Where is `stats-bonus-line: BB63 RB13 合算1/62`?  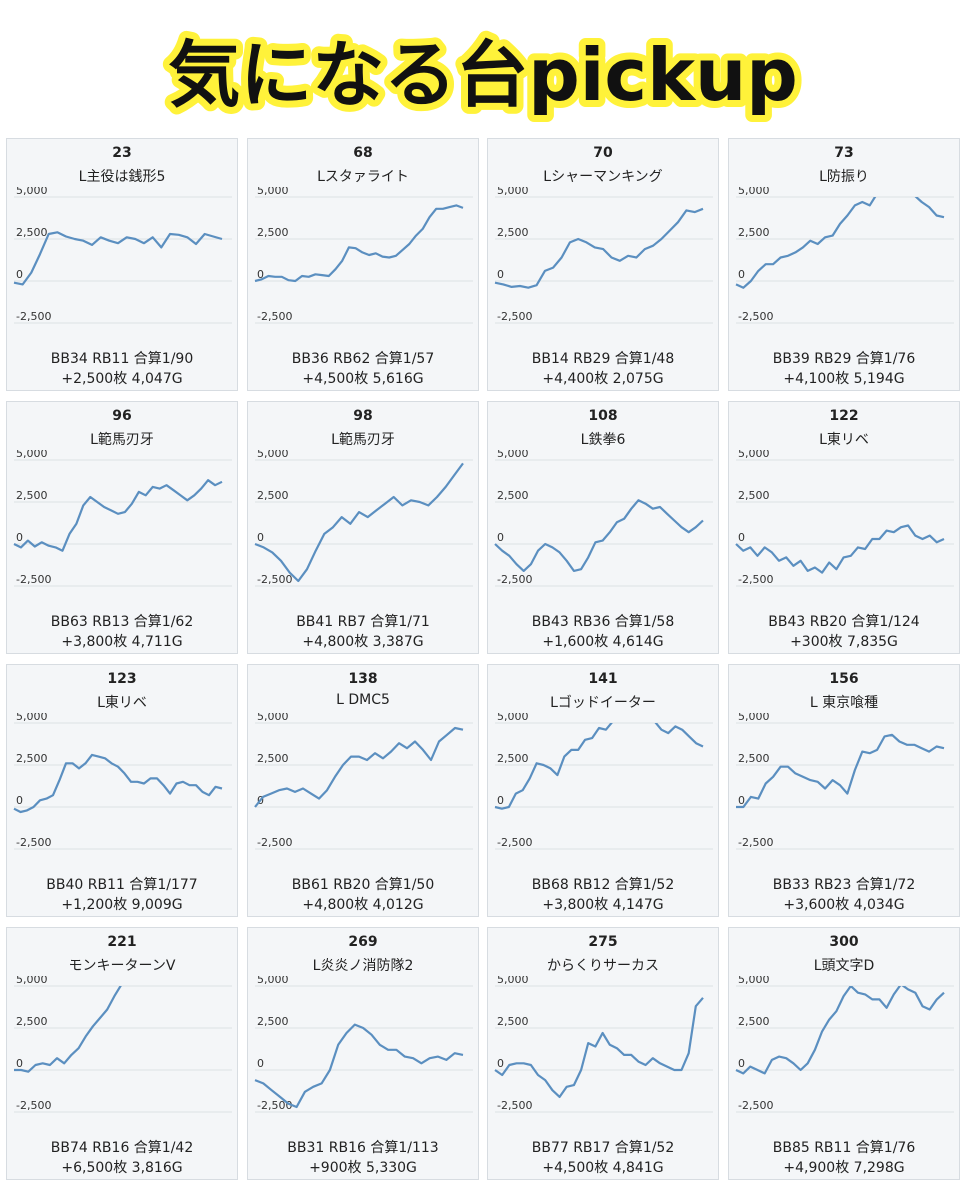
stats-bonus-line: BB63 RB13 合算1/62 is located at coordinates (122, 622).